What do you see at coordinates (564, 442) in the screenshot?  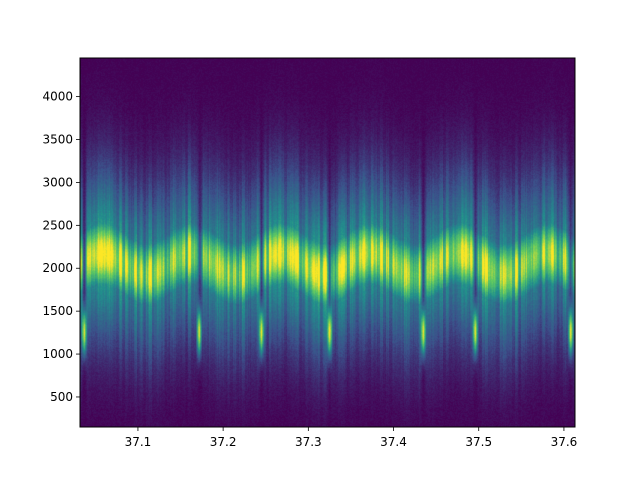 I see `x-tick-label: 37.6` at bounding box center [564, 442].